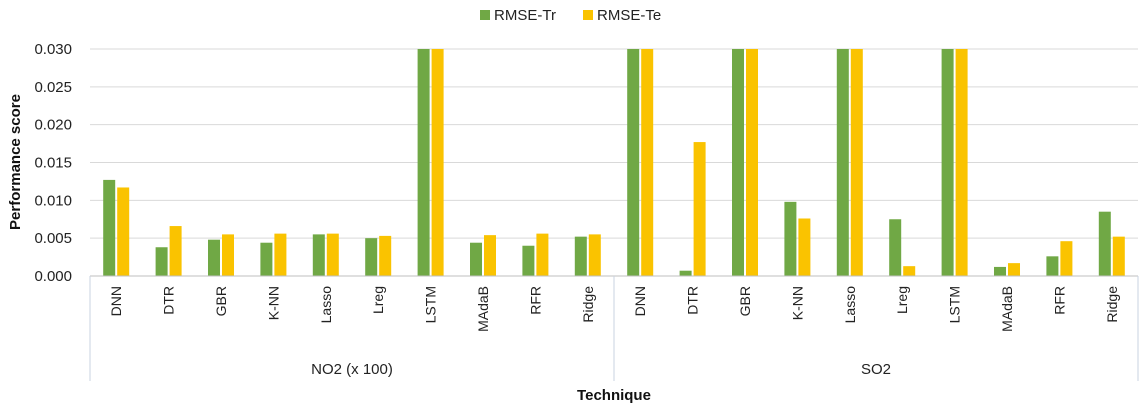 Image resolution: width=1147 pixels, height=411 pixels. I want to click on bar-no2-dtr-rmse-te, so click(175, 251).